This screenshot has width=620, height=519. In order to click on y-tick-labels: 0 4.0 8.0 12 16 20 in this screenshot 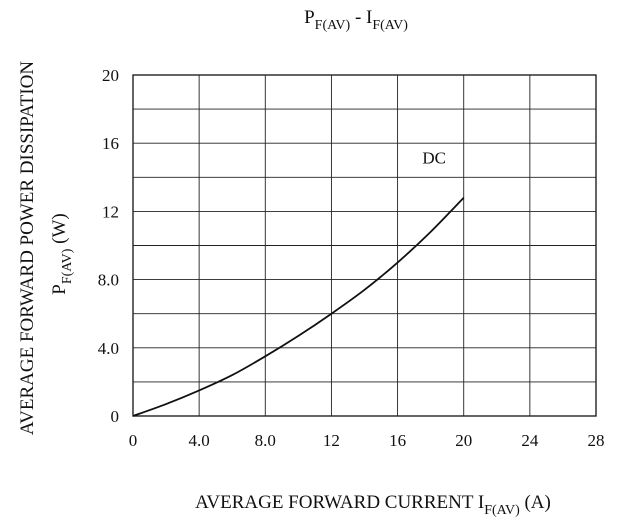, I will do `click(108, 246)`.